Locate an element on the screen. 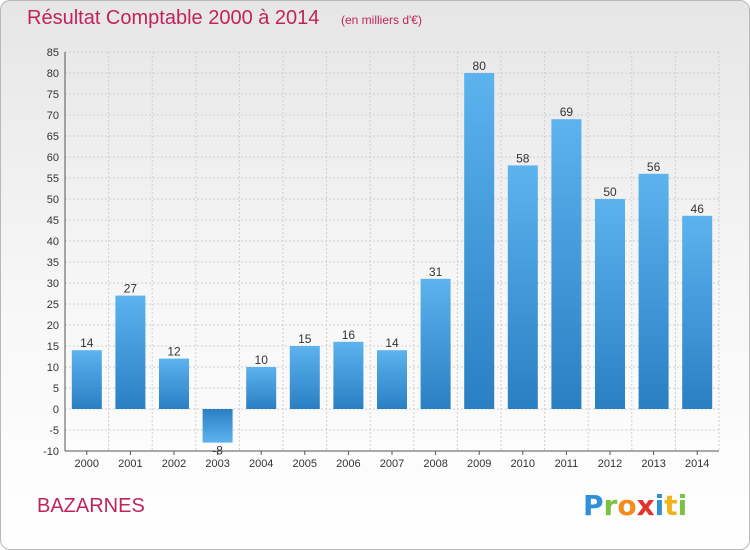  y-tick-label: -10 is located at coordinates (51, 452).